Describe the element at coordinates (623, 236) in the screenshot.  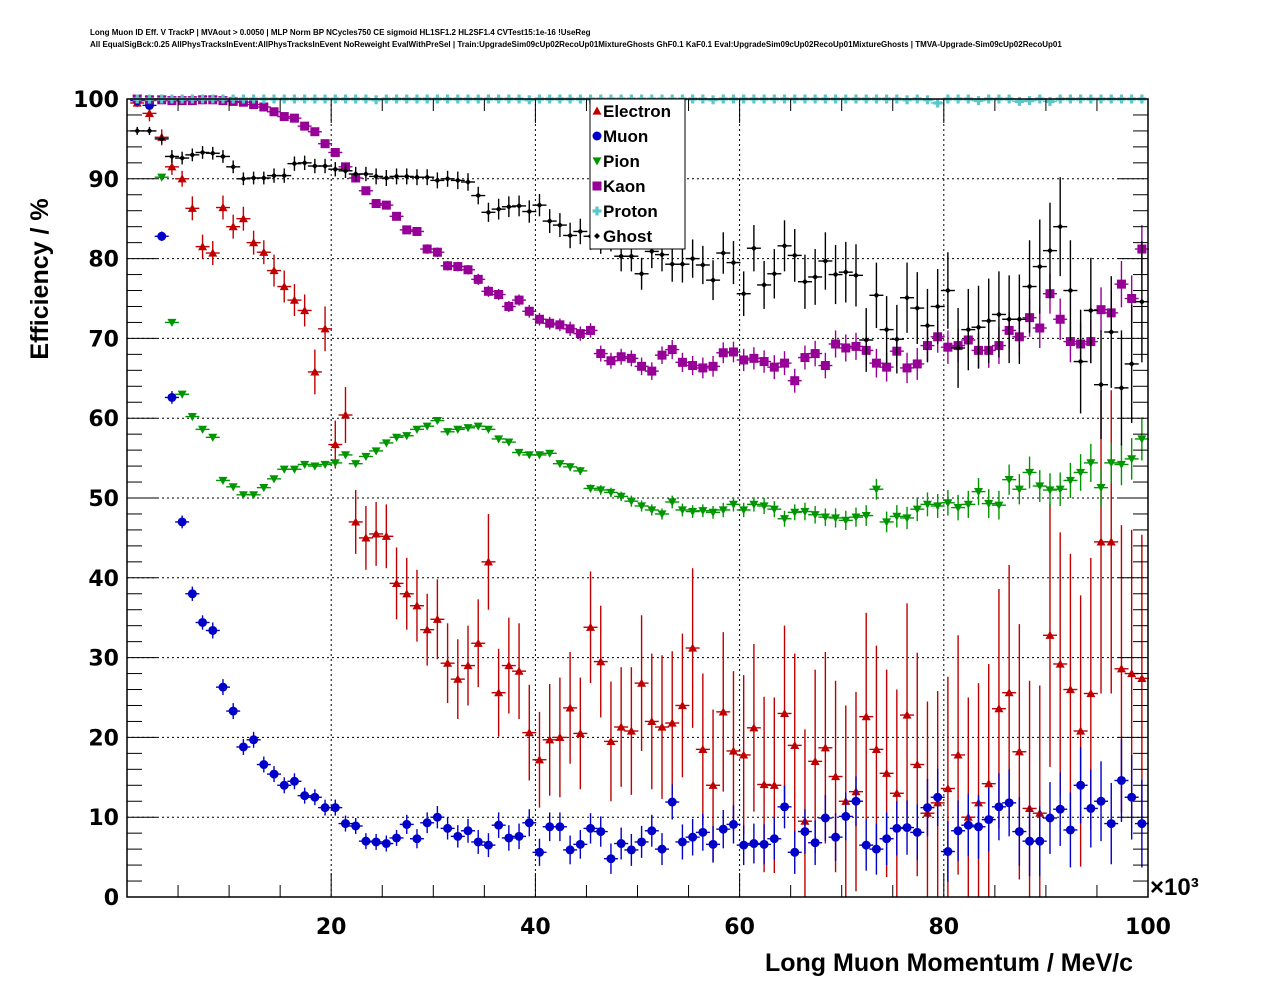
I see `legend-item-ghost: Ghost` at that location.